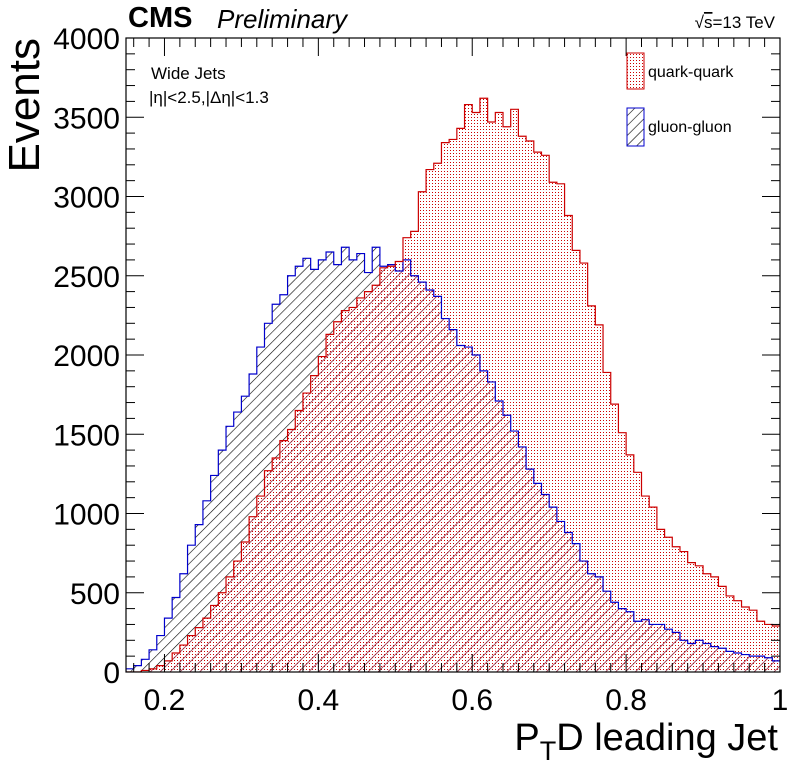 This screenshot has height=772, width=796. Describe the element at coordinates (680, 99) in the screenshot. I see `legend: quark-quark gluon-gluon` at that location.